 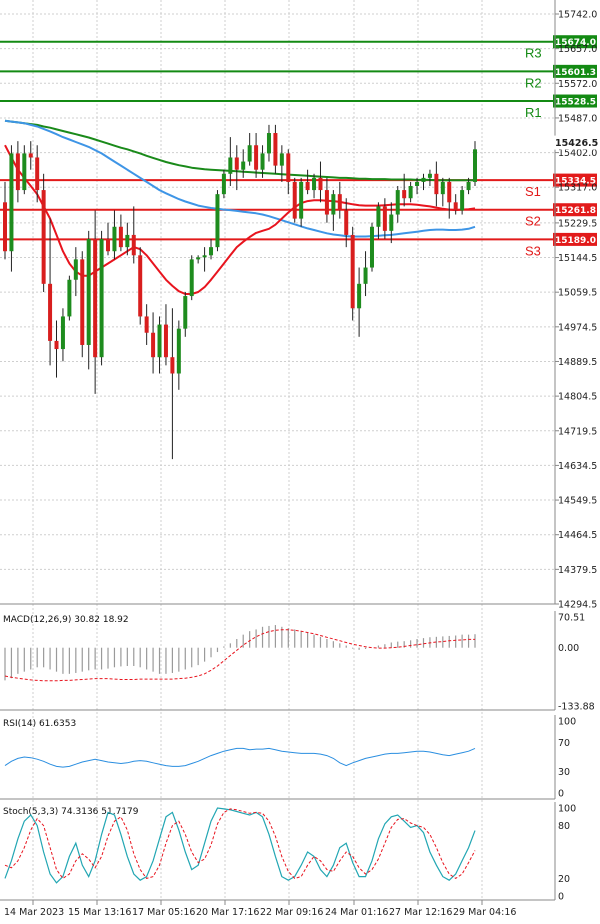 I want to click on level-price-s3: 15189.0, so click(x=575, y=241).